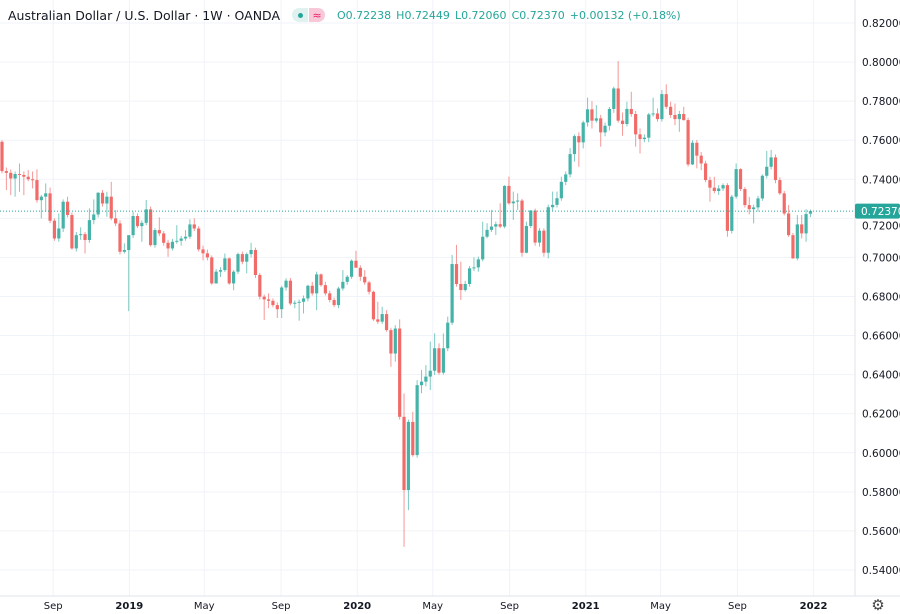  Describe the element at coordinates (480, 15) in the screenshot. I see `low-value: L0.72060` at that location.